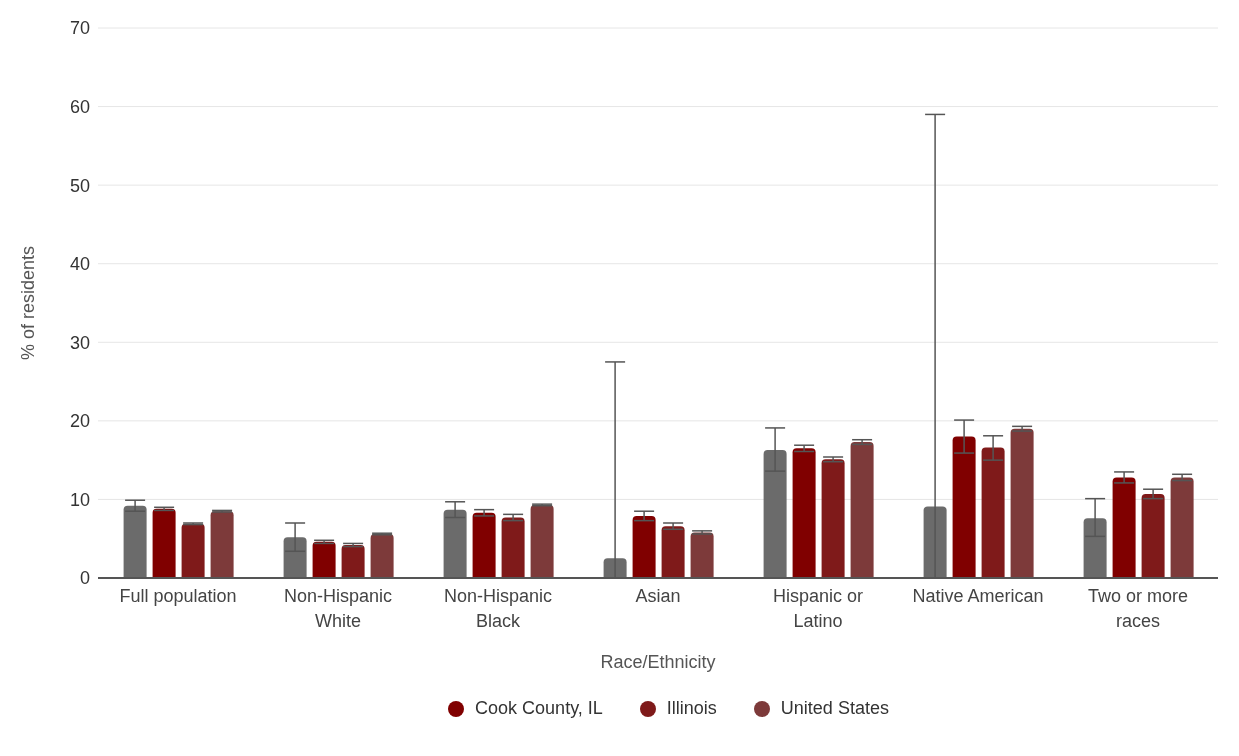  What do you see at coordinates (691, 708) in the screenshot?
I see `legend-label: Illinois` at bounding box center [691, 708].